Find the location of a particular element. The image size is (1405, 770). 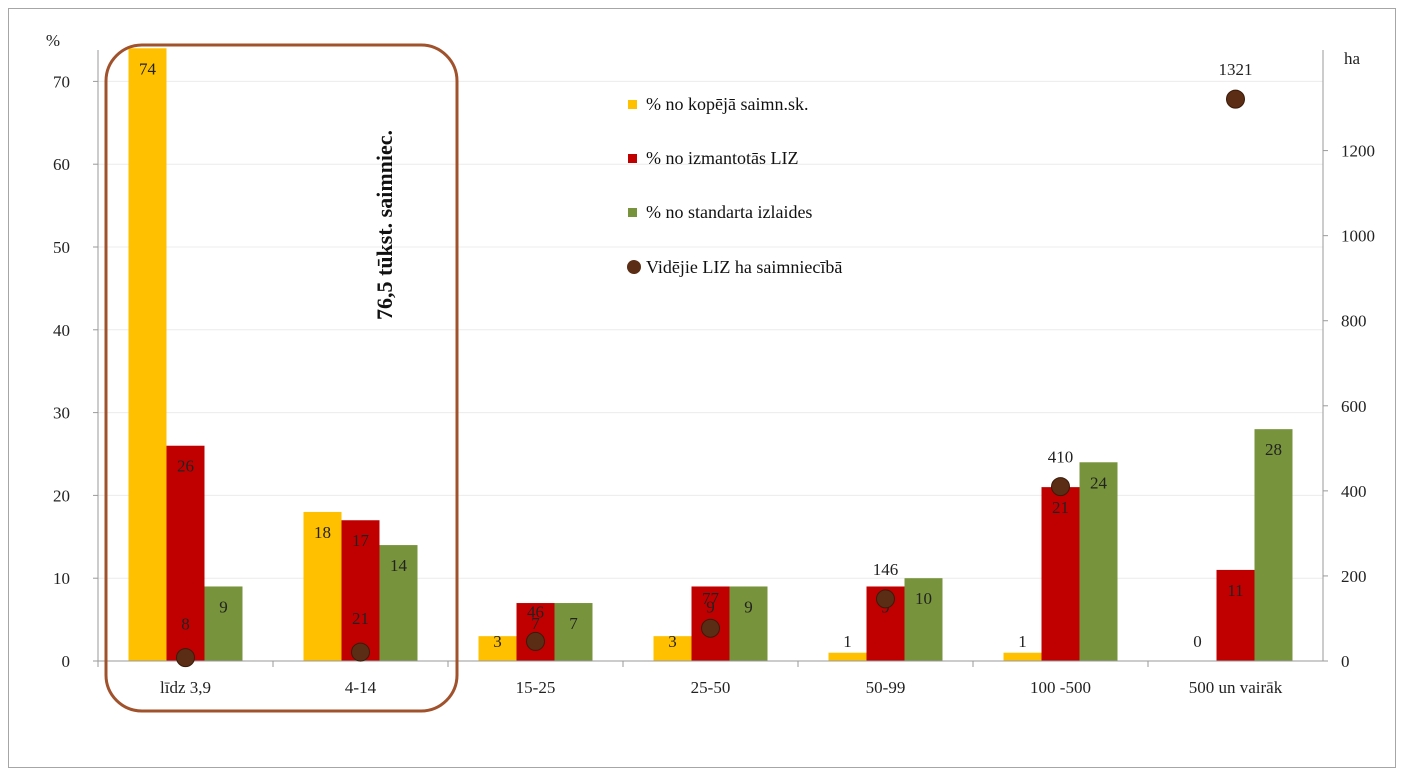

x-tick-label: 50-99 is located at coordinates (886, 687).